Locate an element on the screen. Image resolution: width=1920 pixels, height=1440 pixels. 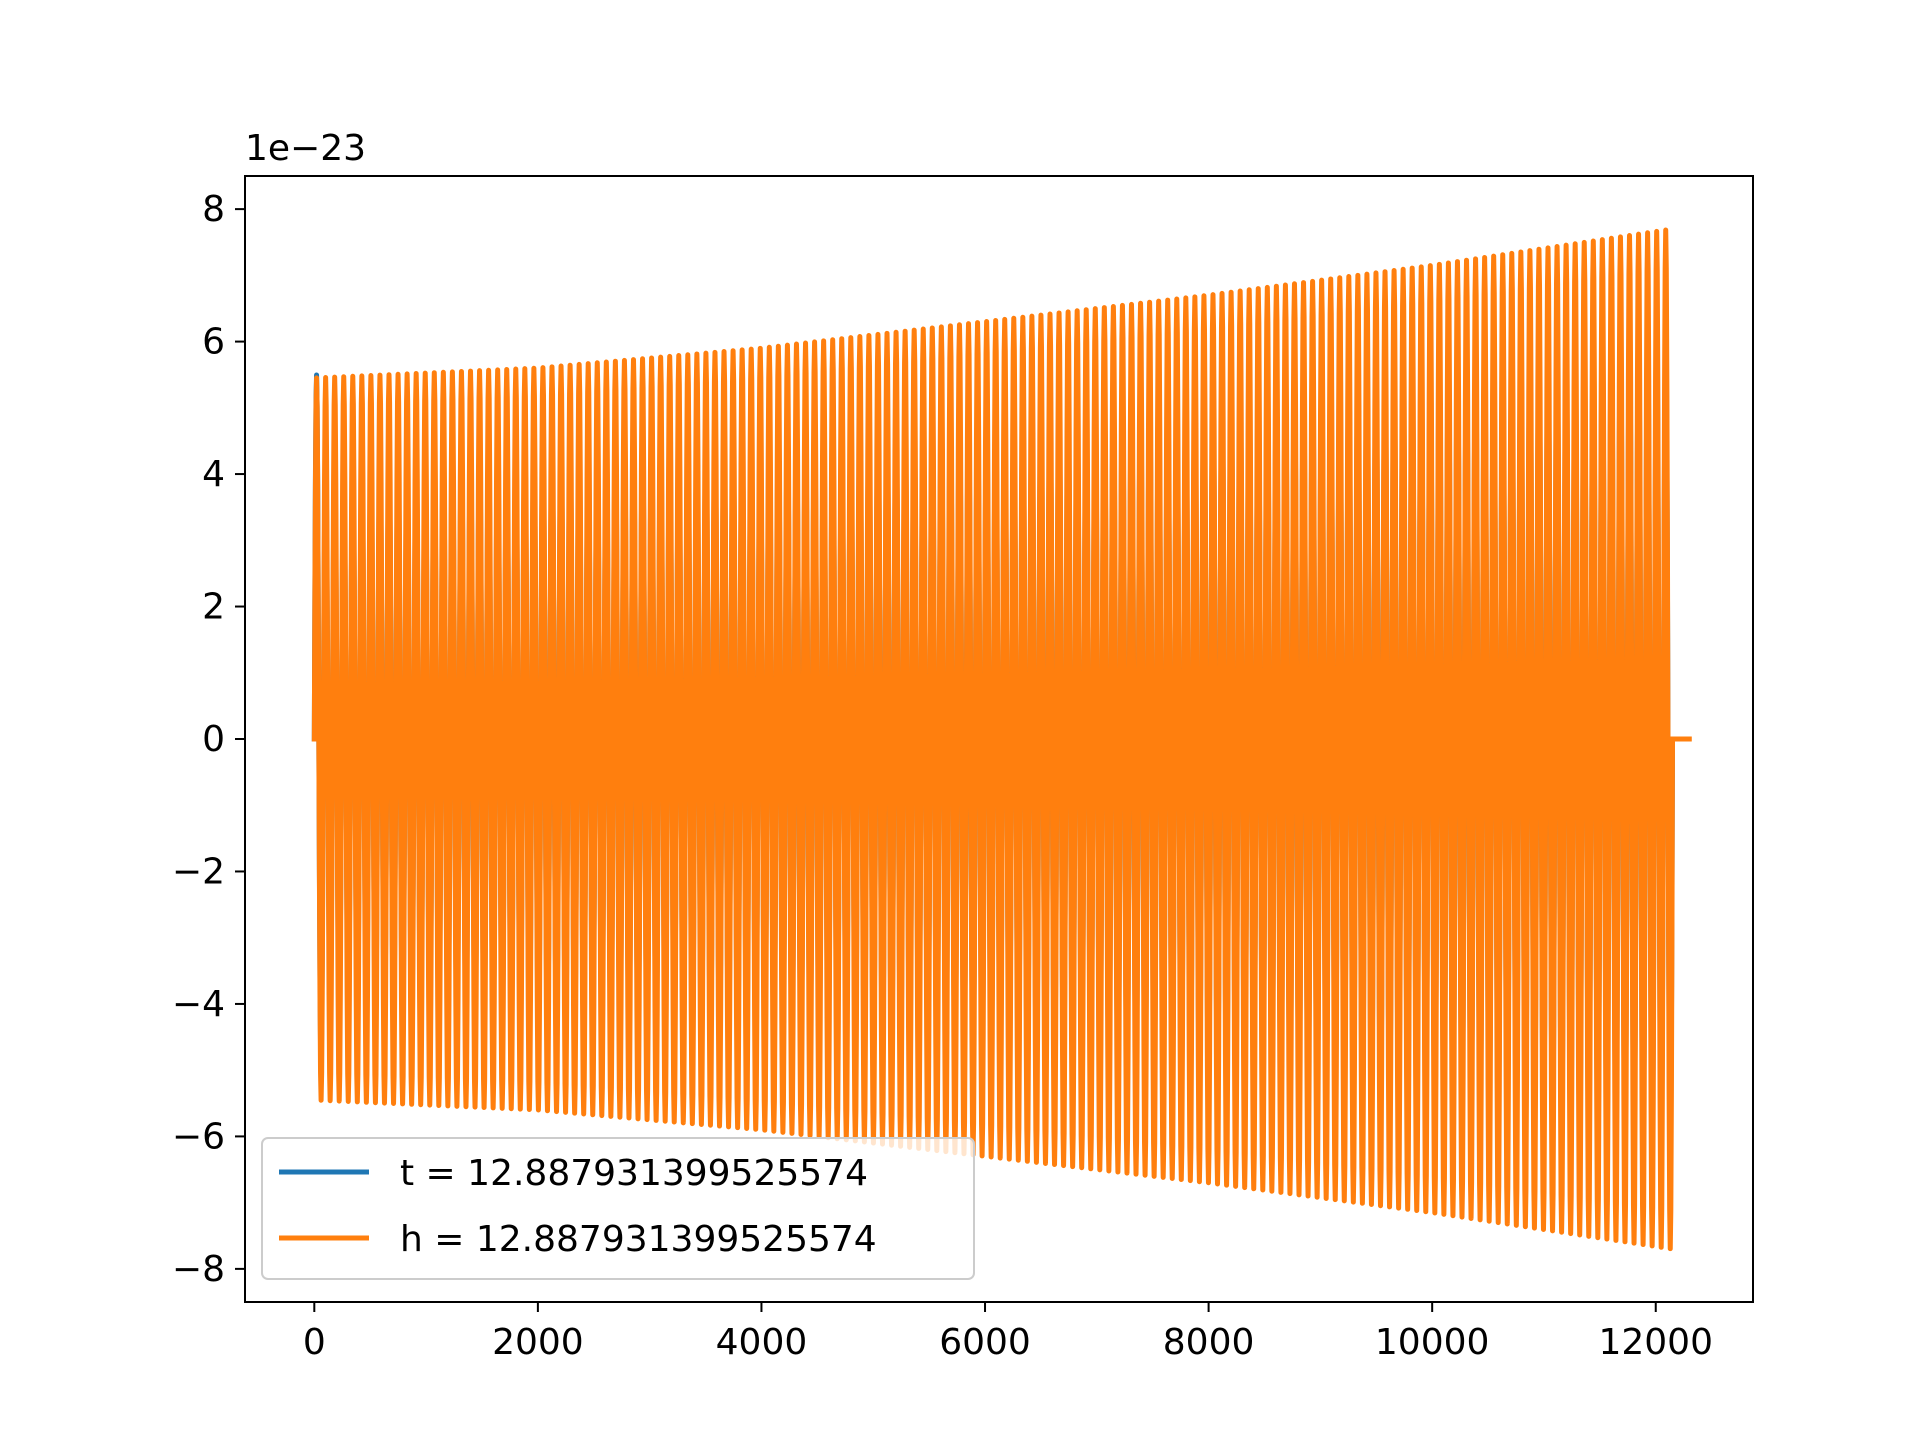
x-tick-label: 4000 is located at coordinates (762, 1342).